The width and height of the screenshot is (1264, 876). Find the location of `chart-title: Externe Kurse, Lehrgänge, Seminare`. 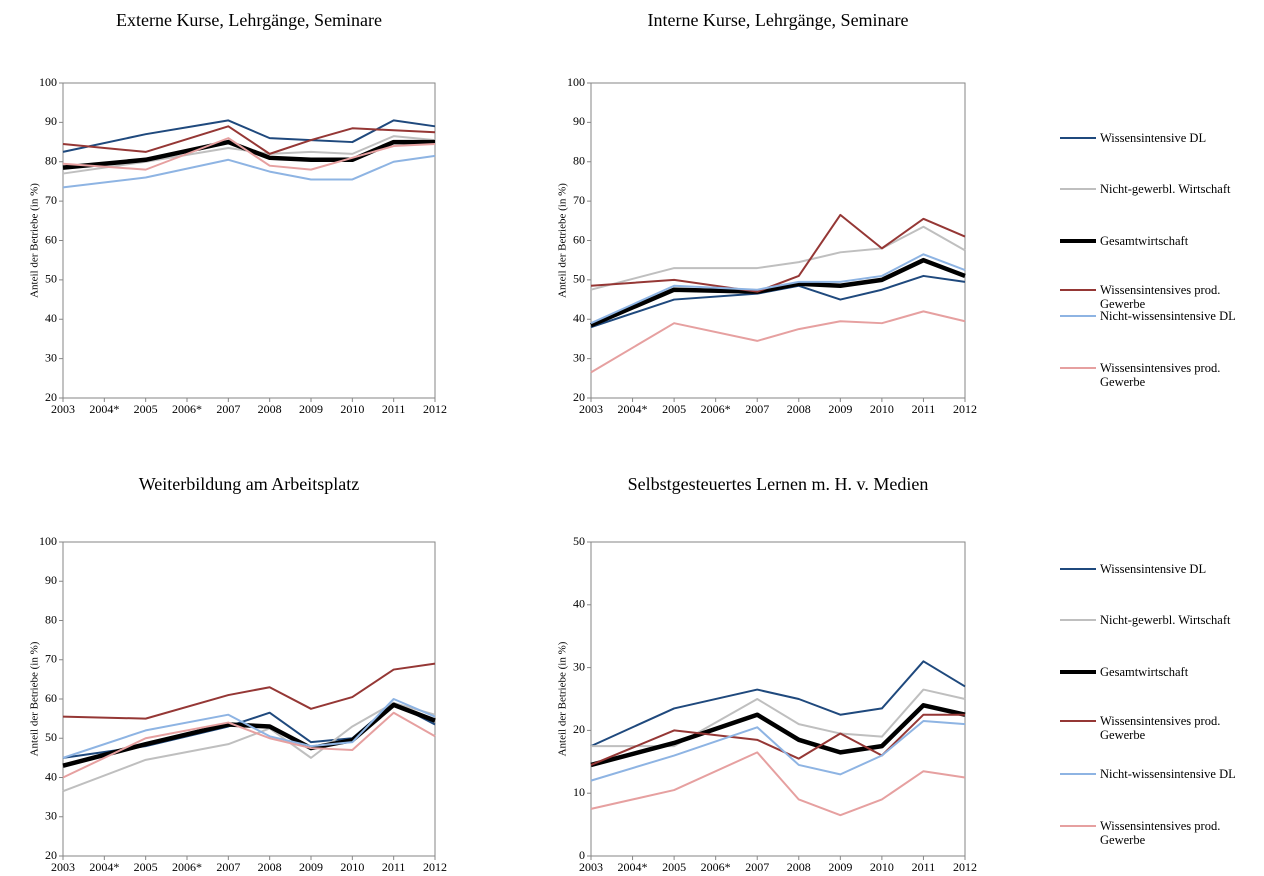

chart-title: Externe Kurse, Lehrgänge, Seminare is located at coordinates (249, 20).